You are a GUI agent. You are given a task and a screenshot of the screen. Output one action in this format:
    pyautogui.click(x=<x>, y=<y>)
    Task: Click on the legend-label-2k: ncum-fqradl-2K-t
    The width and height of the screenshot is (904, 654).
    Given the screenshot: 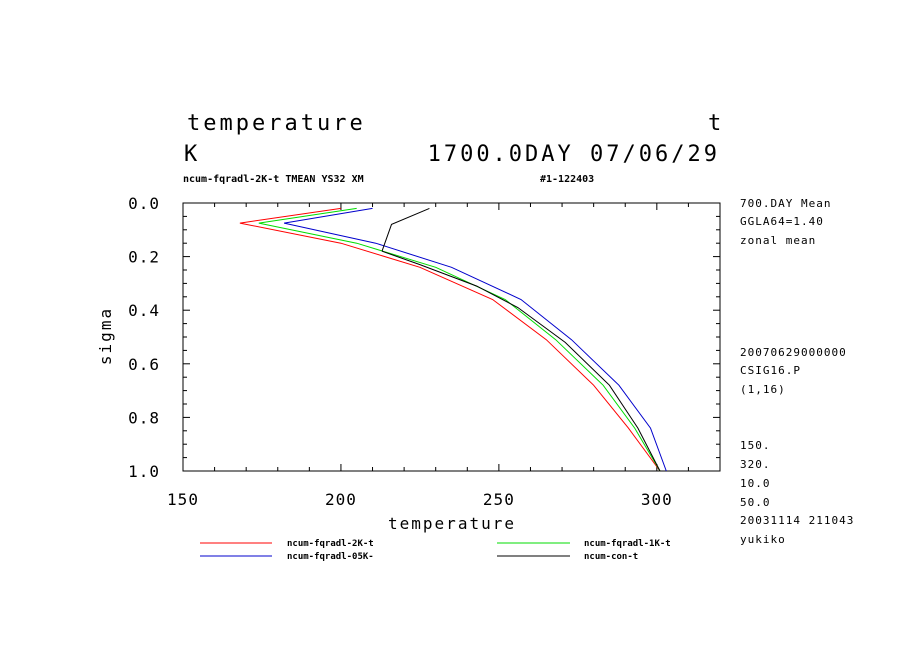 What is the action you would take?
    pyautogui.click(x=330, y=544)
    